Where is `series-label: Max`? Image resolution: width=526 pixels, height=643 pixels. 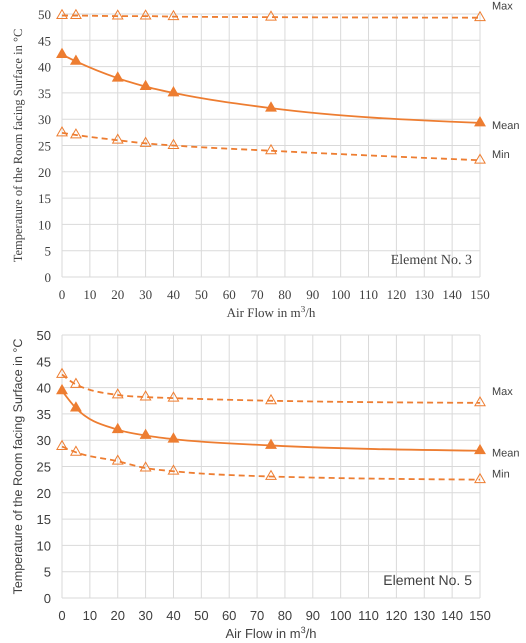
series-label: Max is located at coordinates (503, 6).